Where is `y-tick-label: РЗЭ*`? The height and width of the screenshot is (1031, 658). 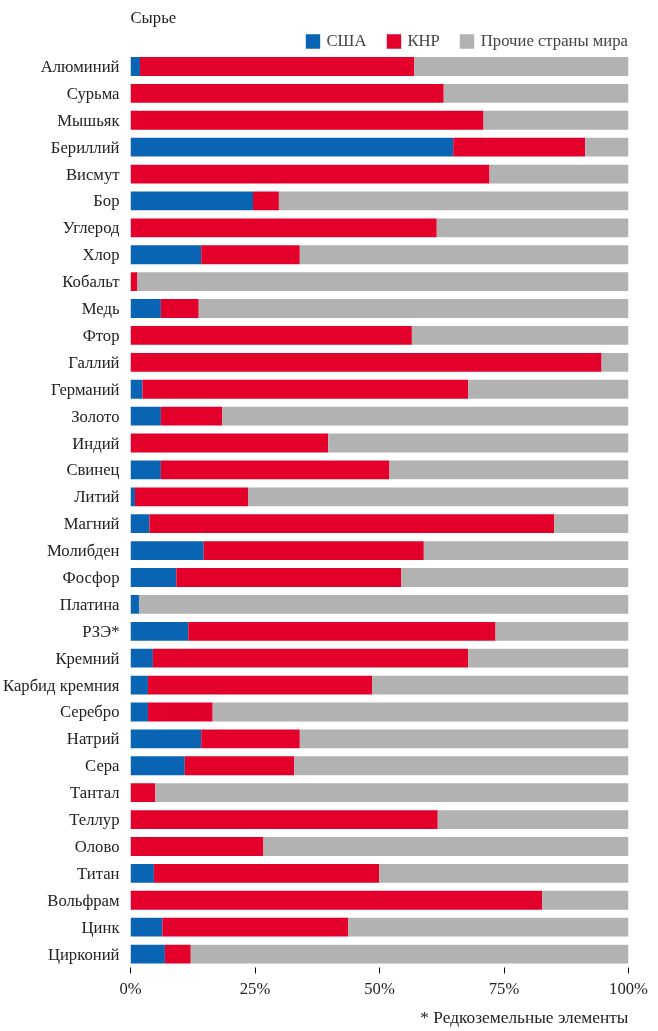
y-tick-label: РЗЭ* is located at coordinates (101, 631).